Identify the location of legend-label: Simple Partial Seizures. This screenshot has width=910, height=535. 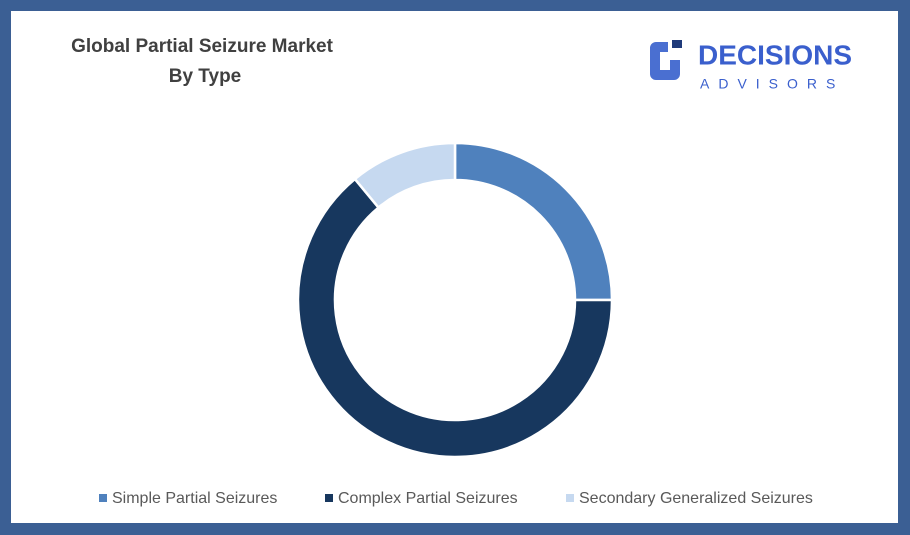
(194, 498).